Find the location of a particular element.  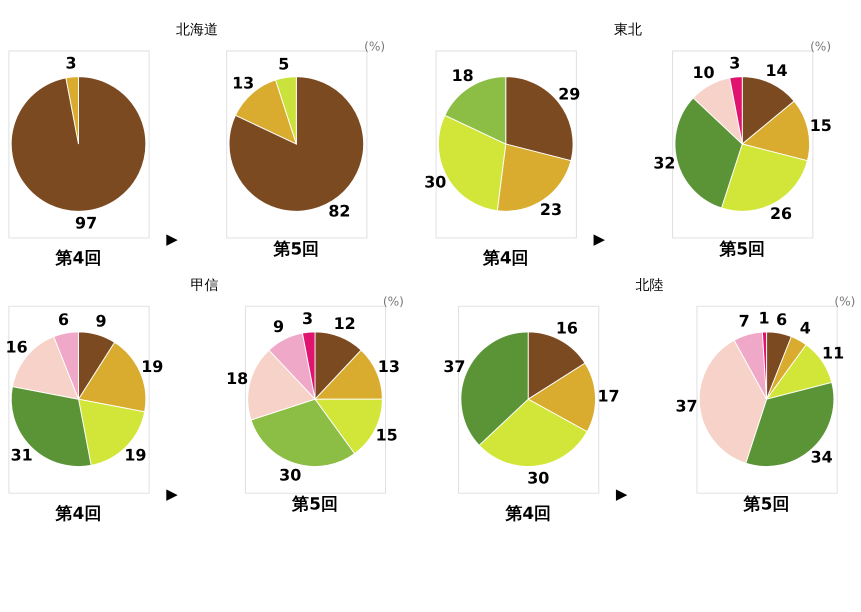

data-label: 34 is located at coordinates (821, 456).